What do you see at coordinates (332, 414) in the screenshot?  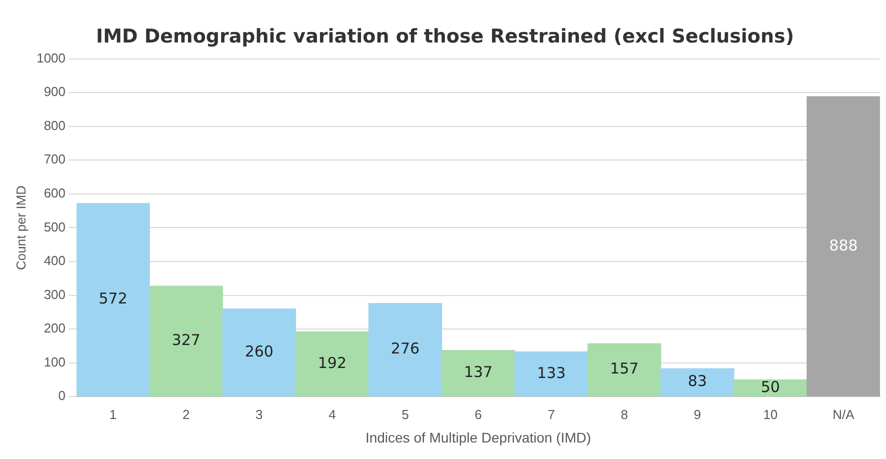 I see `x-tick-label: 4` at bounding box center [332, 414].